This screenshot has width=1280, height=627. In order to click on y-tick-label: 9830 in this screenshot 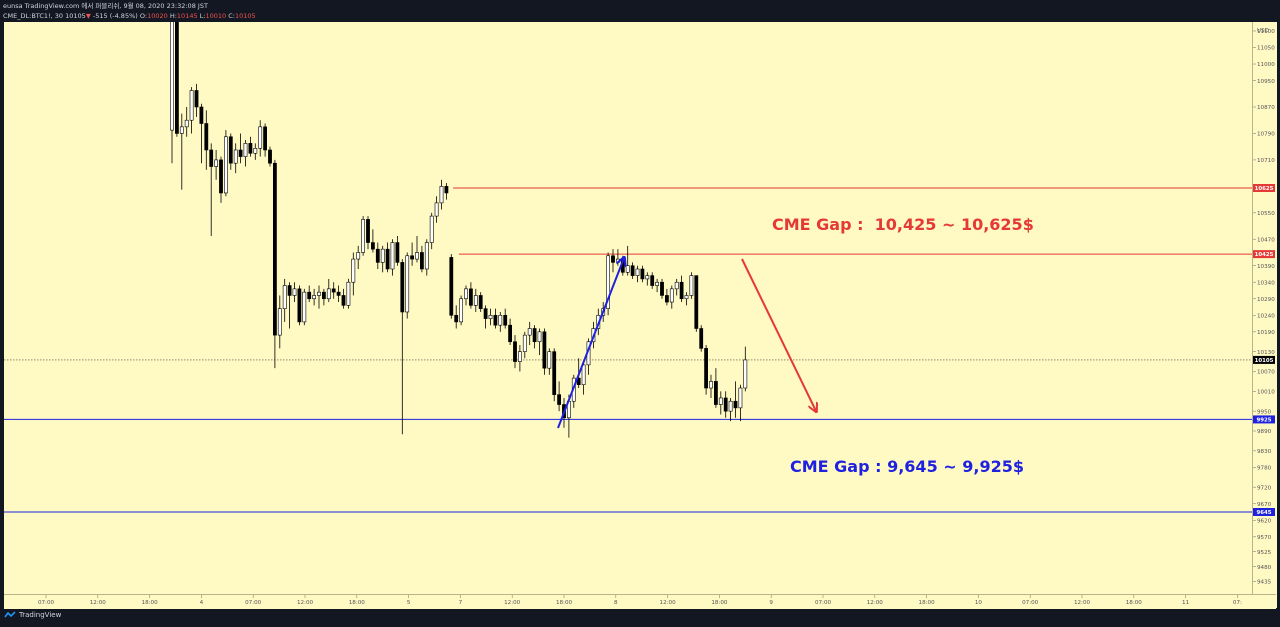, I will do `click(1264, 452)`.